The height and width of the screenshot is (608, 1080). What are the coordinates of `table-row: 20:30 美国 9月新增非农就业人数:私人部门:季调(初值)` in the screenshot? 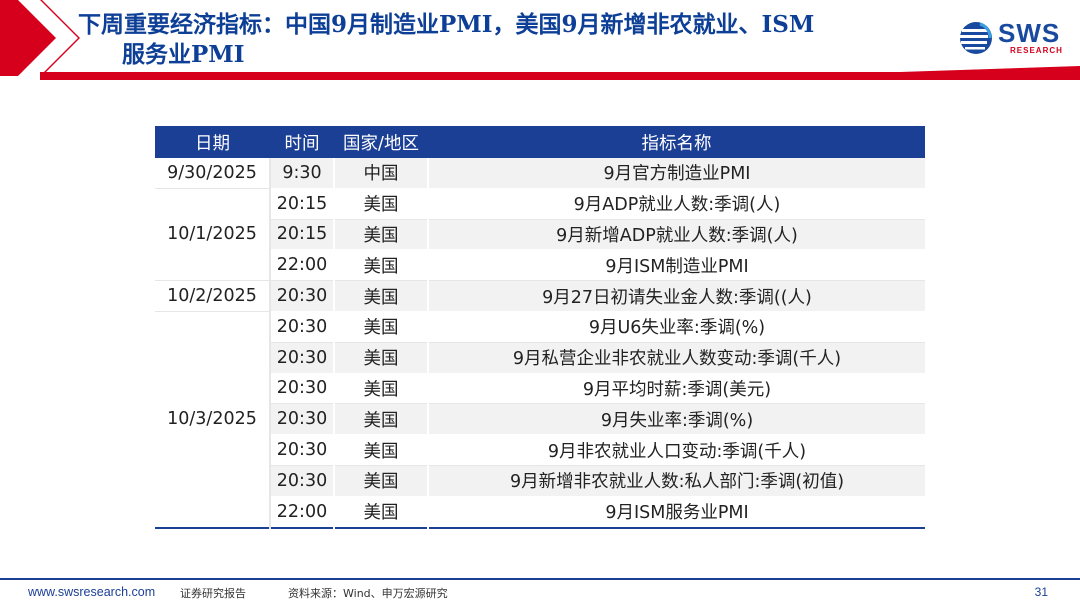 It's located at (540, 481).